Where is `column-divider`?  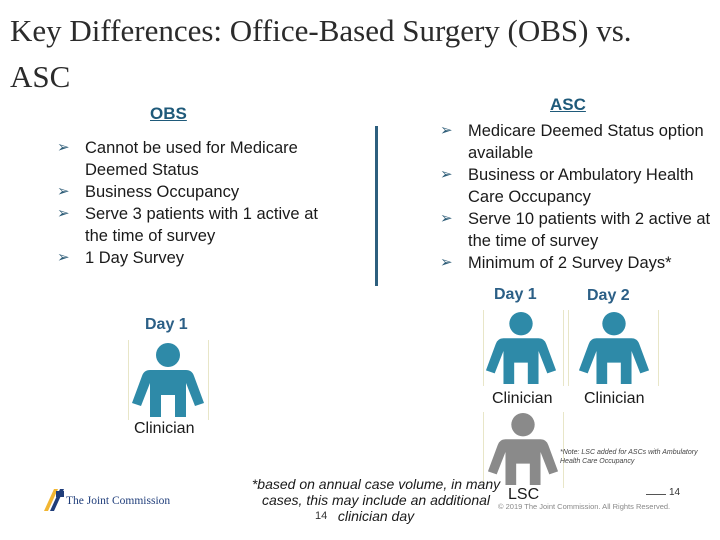
column-divider is located at coordinates (376, 206).